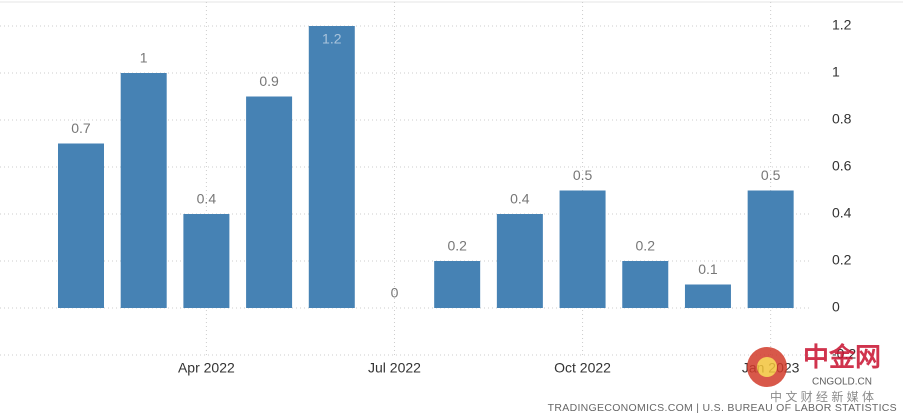 This screenshot has height=416, width=903. What do you see at coordinates (836, 307) in the screenshot?
I see `y-tick-label: 0` at bounding box center [836, 307].